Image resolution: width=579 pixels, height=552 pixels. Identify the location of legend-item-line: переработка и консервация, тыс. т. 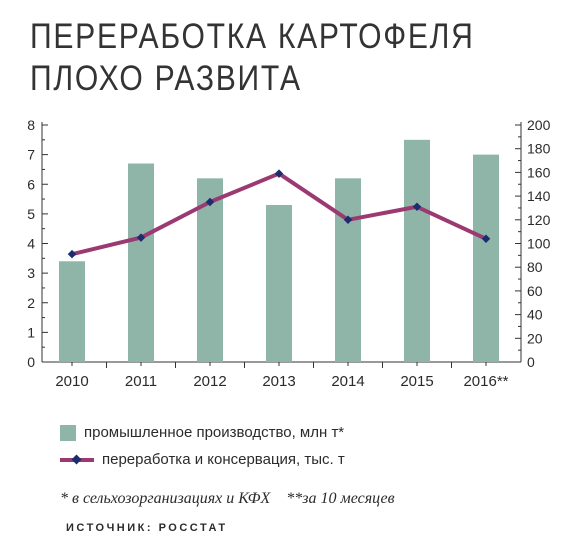
(202, 459).